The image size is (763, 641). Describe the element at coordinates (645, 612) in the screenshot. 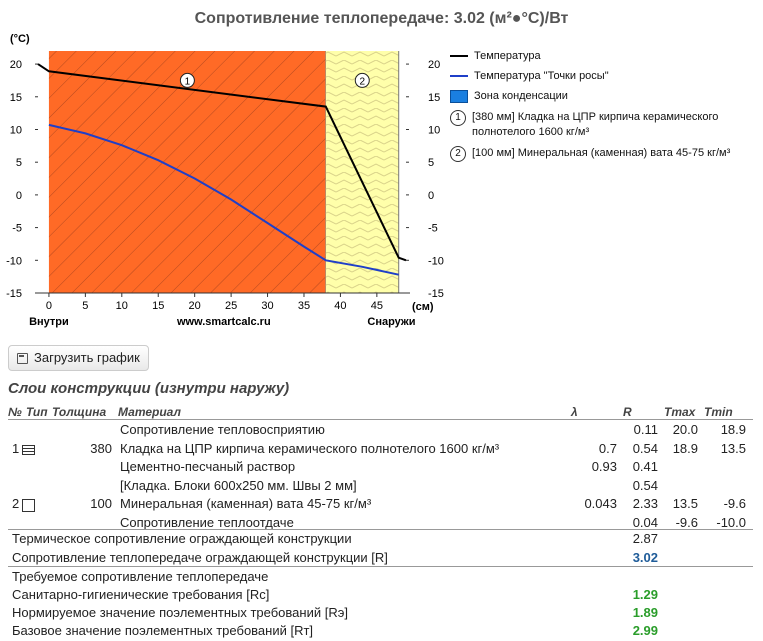

I see `requirement-value: 1.89` at that location.